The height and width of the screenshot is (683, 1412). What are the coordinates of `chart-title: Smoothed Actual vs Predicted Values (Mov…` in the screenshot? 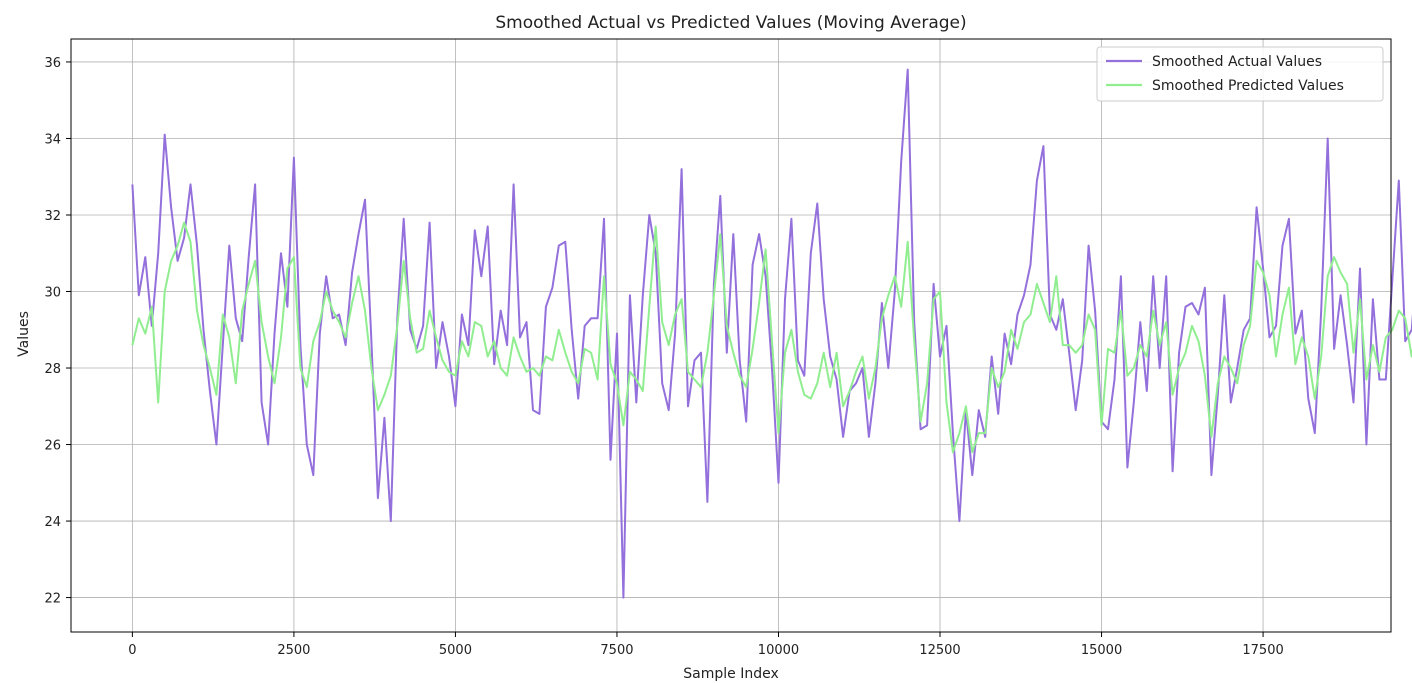 It's located at (730, 23).